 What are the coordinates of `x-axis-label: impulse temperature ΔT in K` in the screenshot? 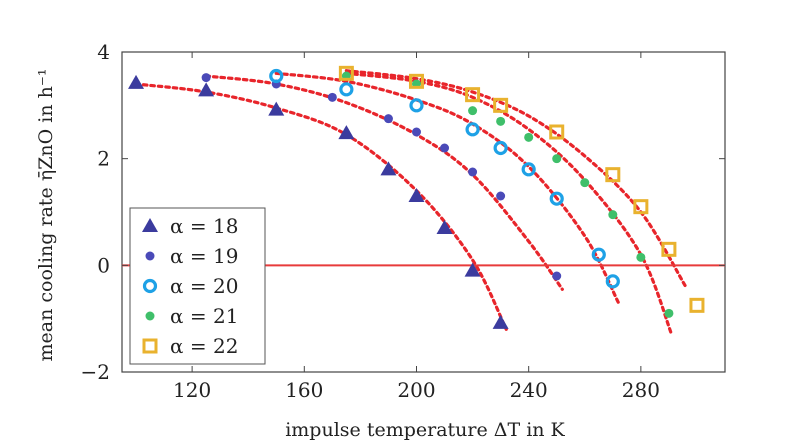 It's located at (425, 430).